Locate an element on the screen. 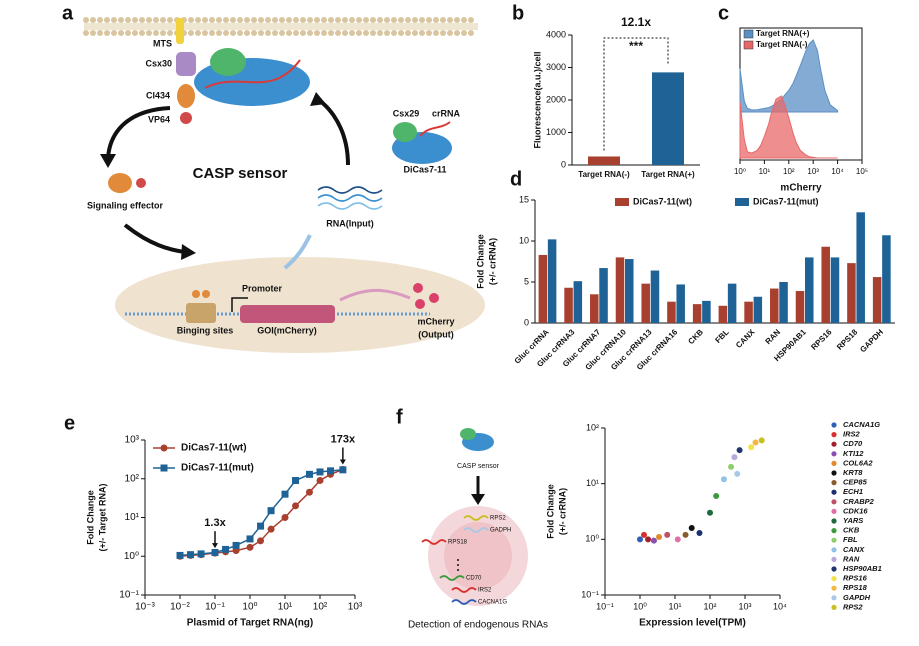 This screenshot has width=919, height=646. legend-label: IRS2 is located at coordinates (852, 434).